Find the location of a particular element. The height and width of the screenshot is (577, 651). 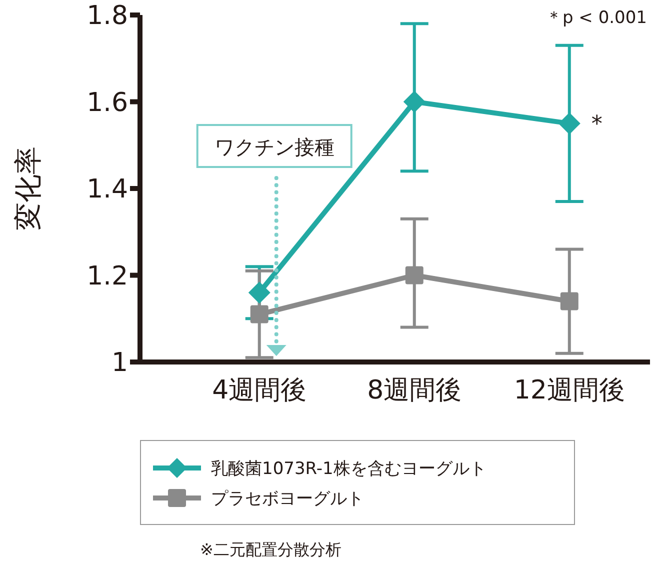

y-tick-label: 1.6 is located at coordinates (107, 103).